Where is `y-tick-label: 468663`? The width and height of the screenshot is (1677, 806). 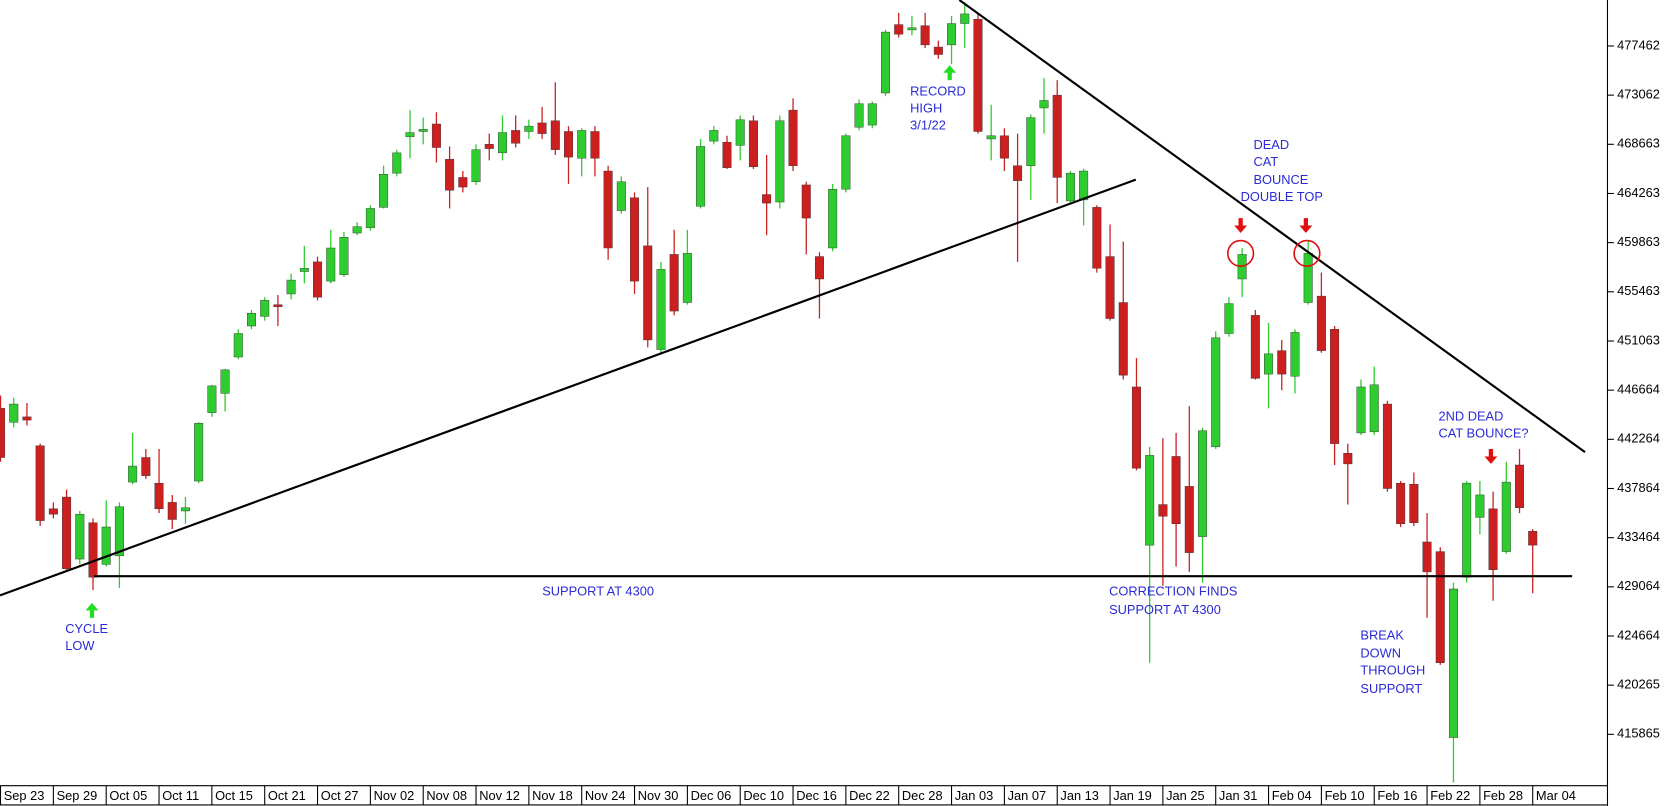
y-tick-label: 468663 is located at coordinates (1638, 143).